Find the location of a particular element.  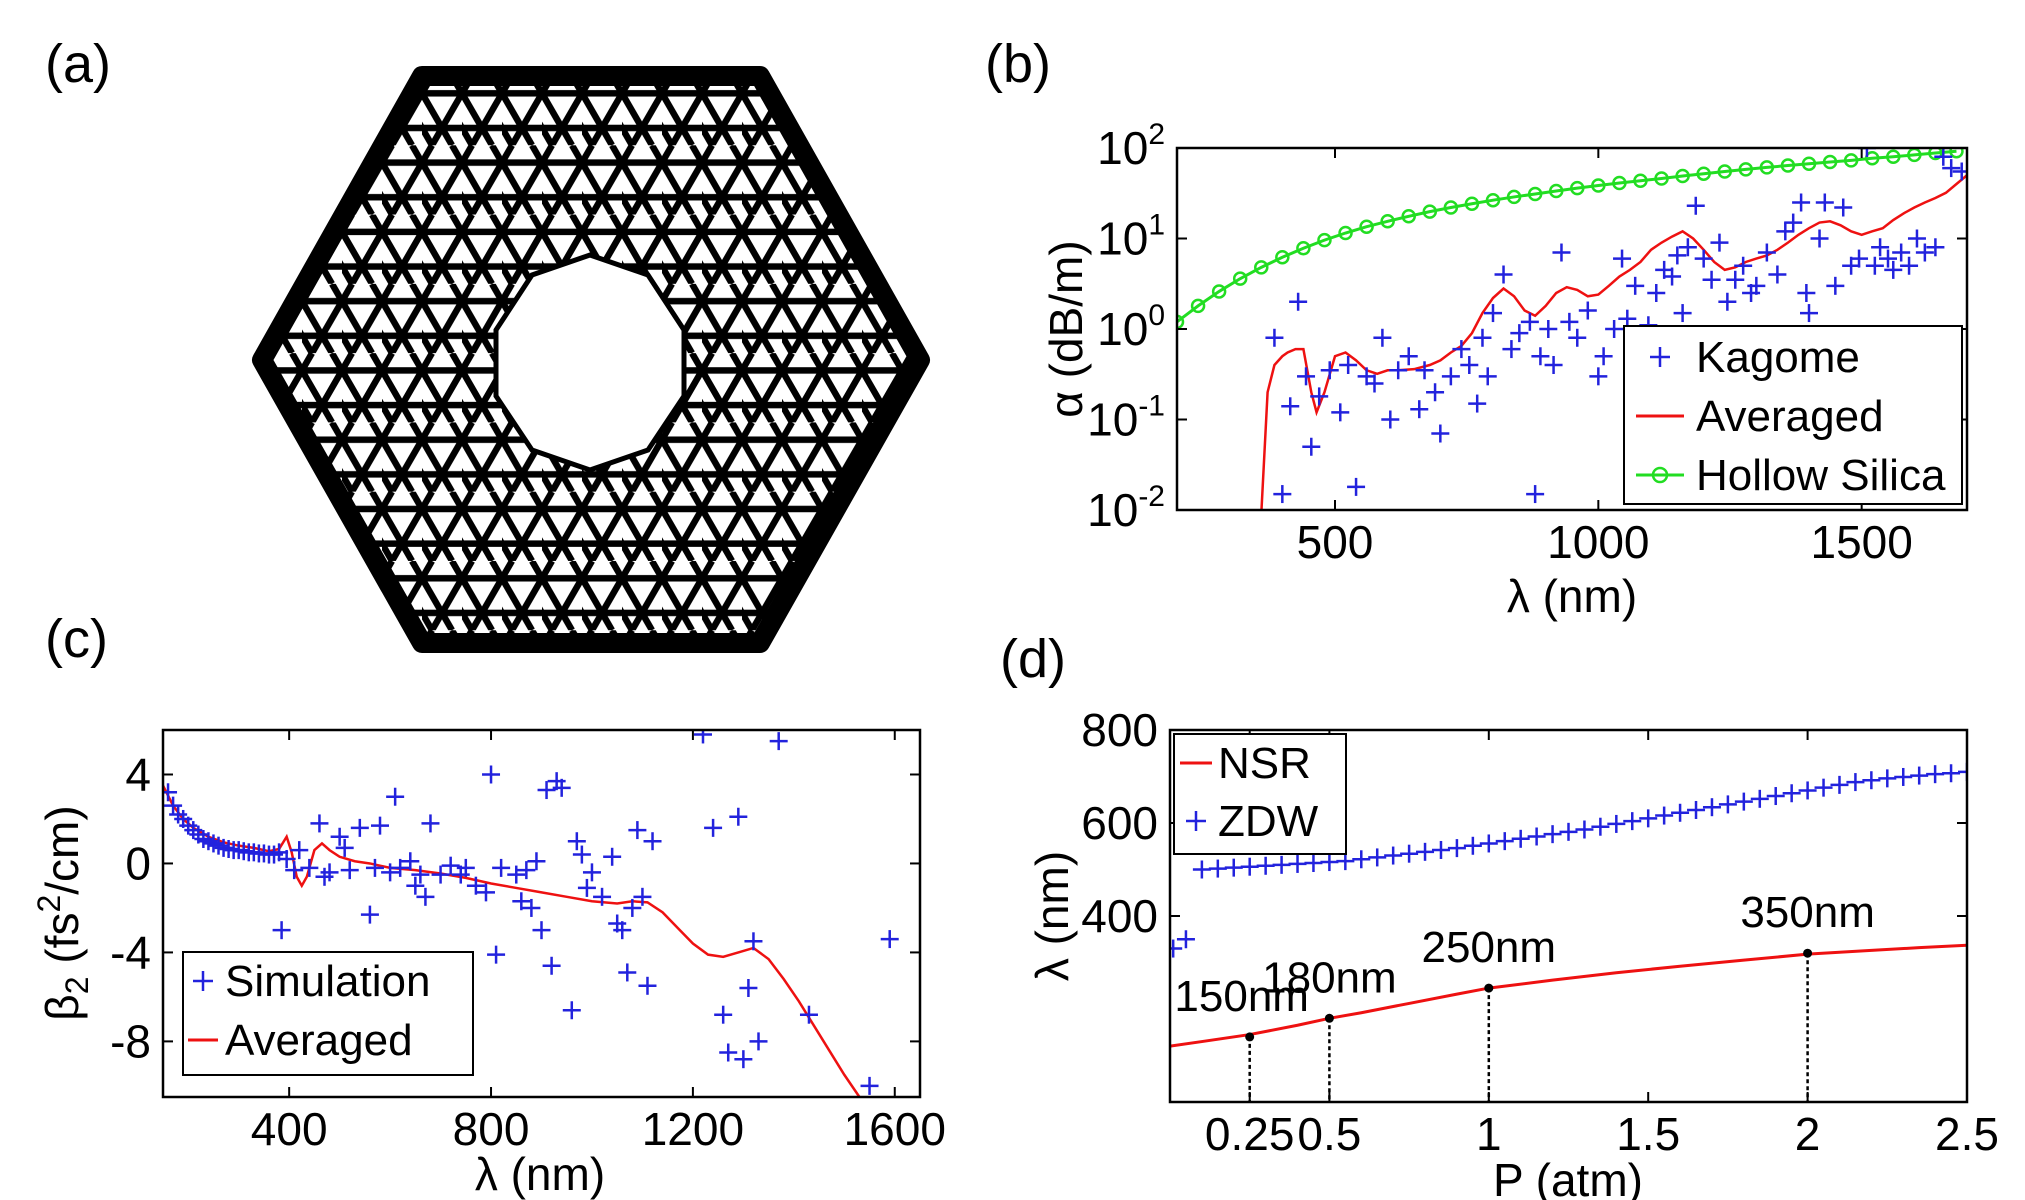

legend-c-simulation: Simulation is located at coordinates (327, 981).